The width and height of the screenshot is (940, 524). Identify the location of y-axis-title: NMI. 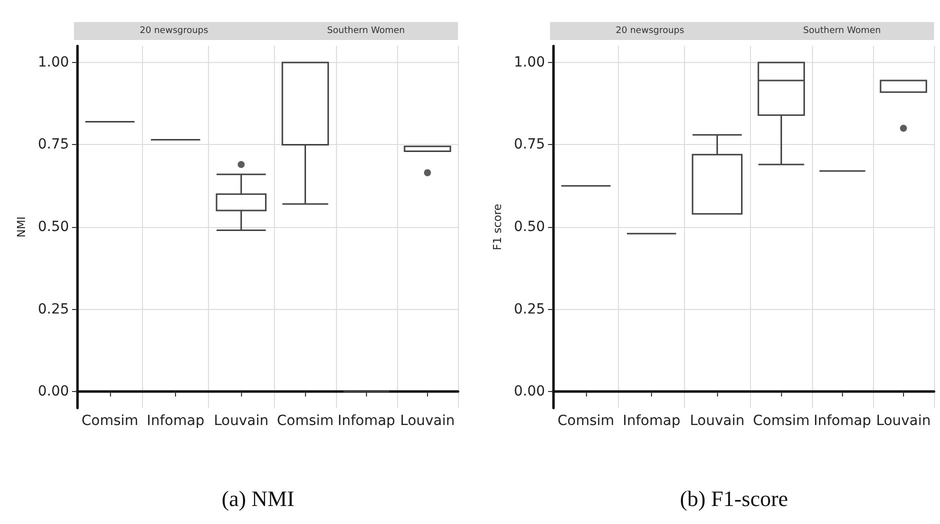
(21, 227).